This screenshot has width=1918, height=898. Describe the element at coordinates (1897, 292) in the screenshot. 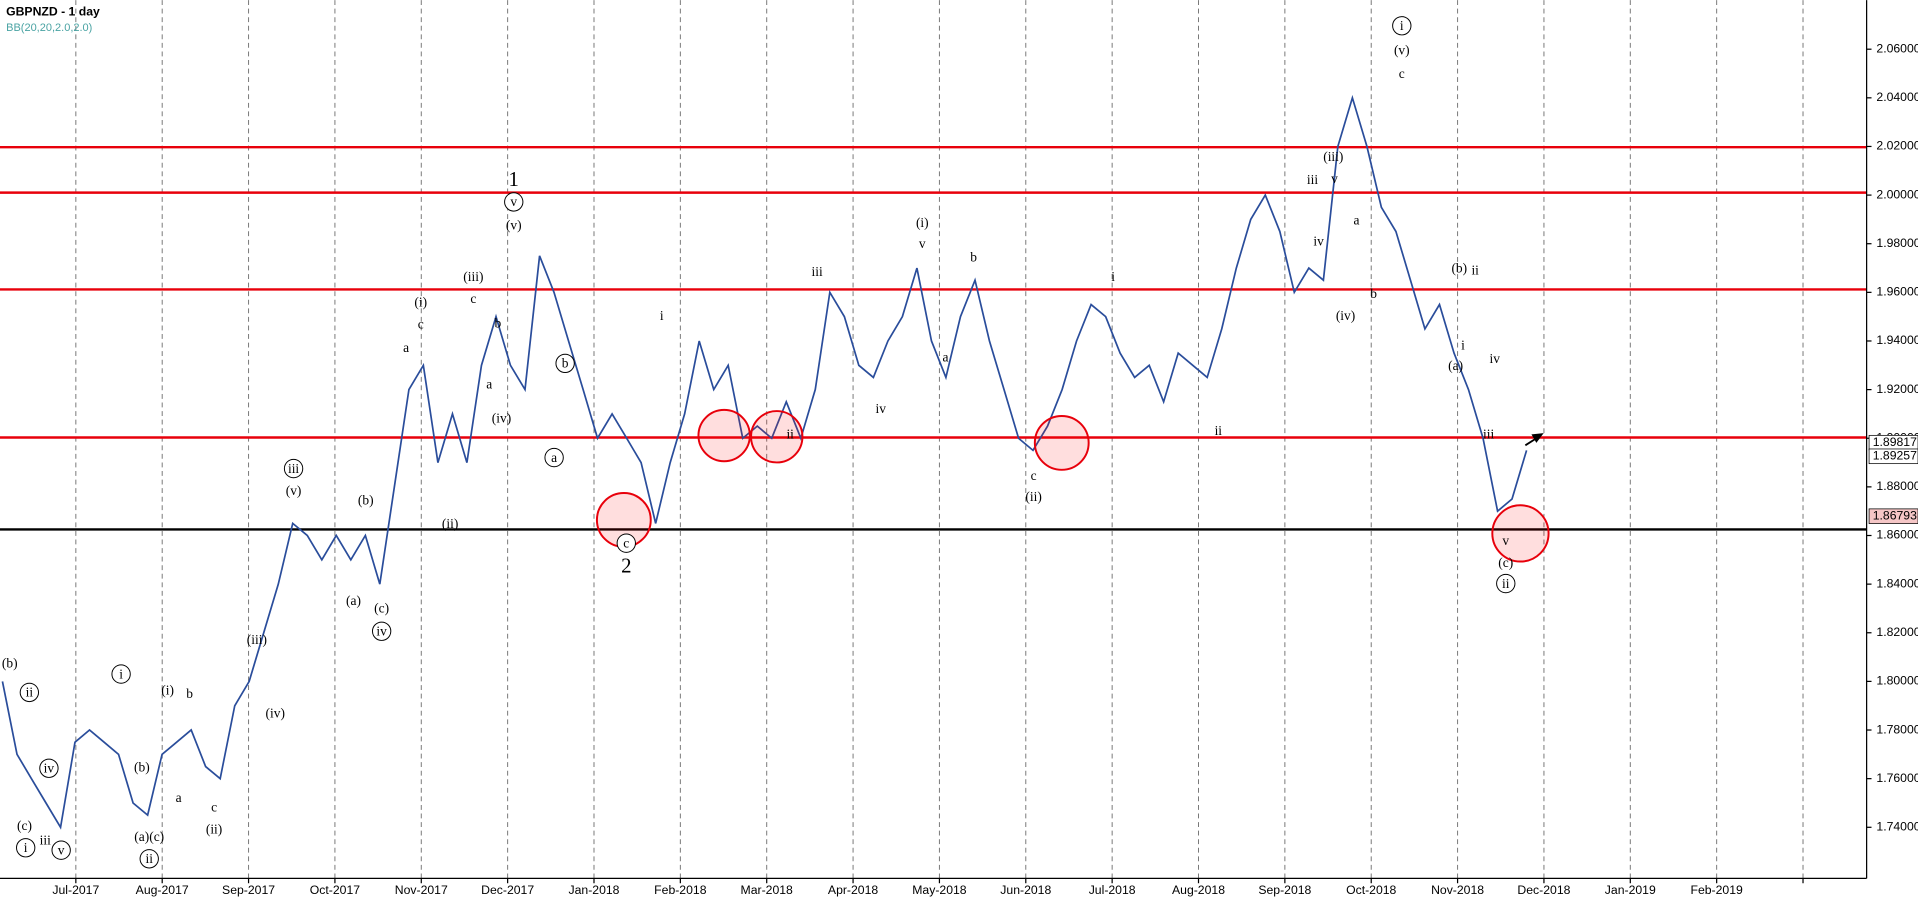

I see `y-tick-label: 1.96000` at that location.